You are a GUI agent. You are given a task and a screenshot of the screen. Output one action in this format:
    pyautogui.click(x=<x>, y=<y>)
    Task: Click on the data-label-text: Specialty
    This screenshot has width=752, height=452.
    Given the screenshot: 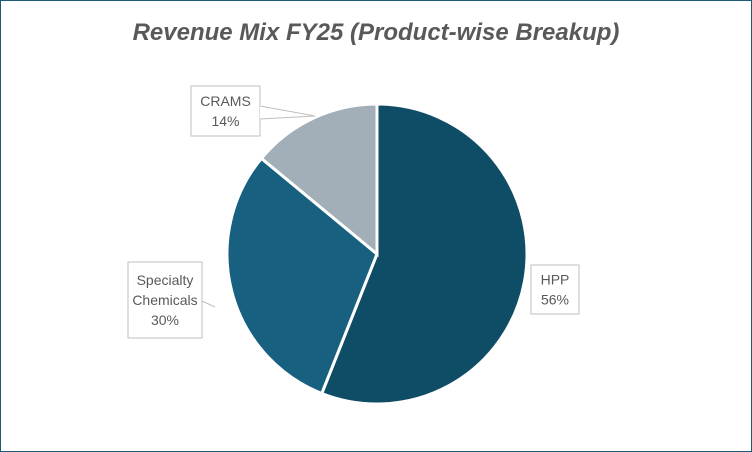 What is the action you would take?
    pyautogui.click(x=165, y=280)
    